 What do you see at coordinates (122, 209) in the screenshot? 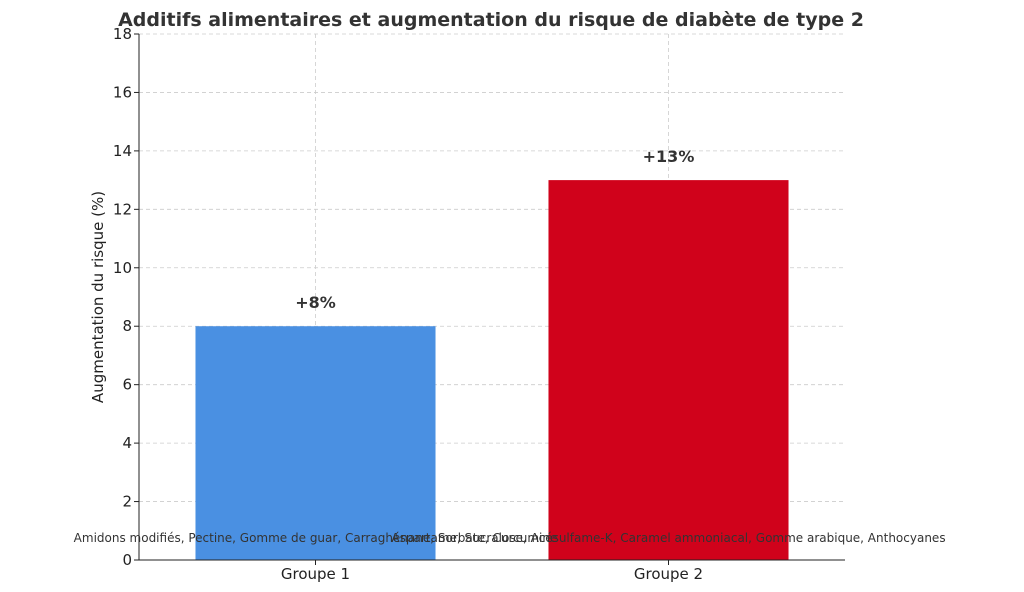
I see `y-tick-label: 12` at bounding box center [122, 209].